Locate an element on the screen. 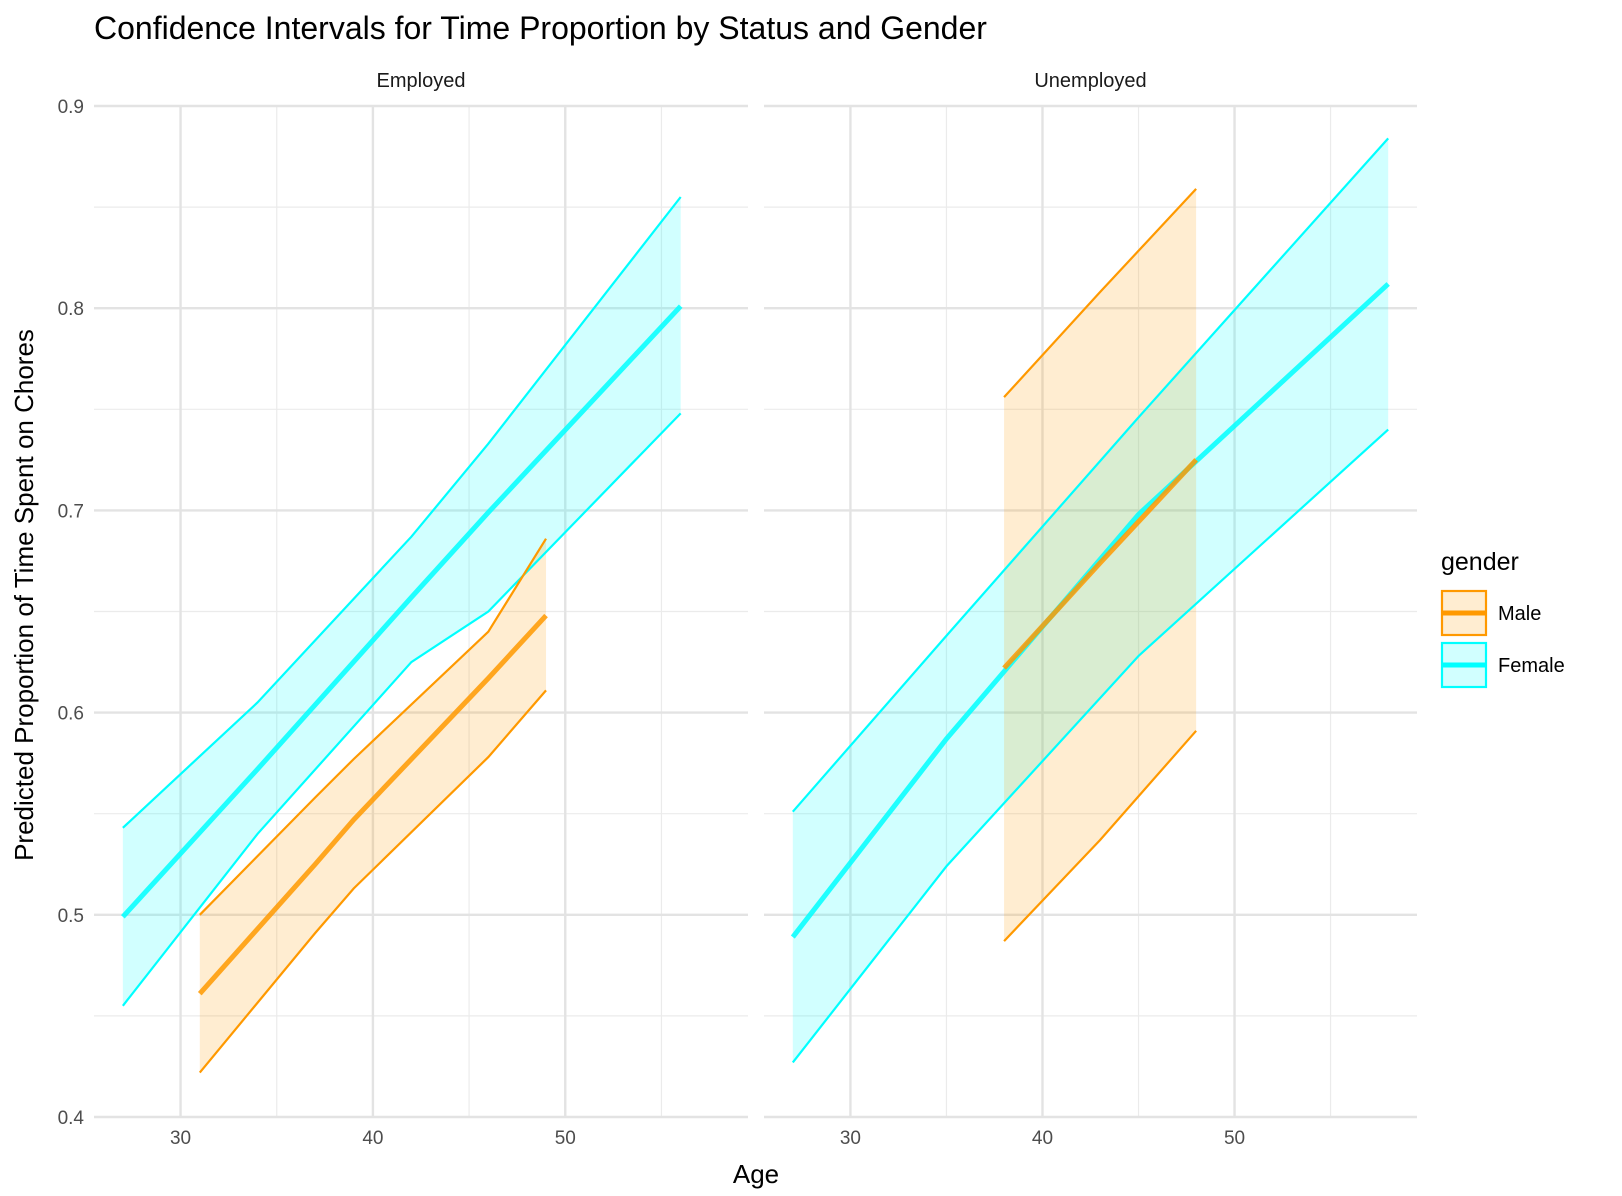 Image resolution: width=1622 pixels, height=1196 pixels. y-tick-label: 0.9 is located at coordinates (71, 107).